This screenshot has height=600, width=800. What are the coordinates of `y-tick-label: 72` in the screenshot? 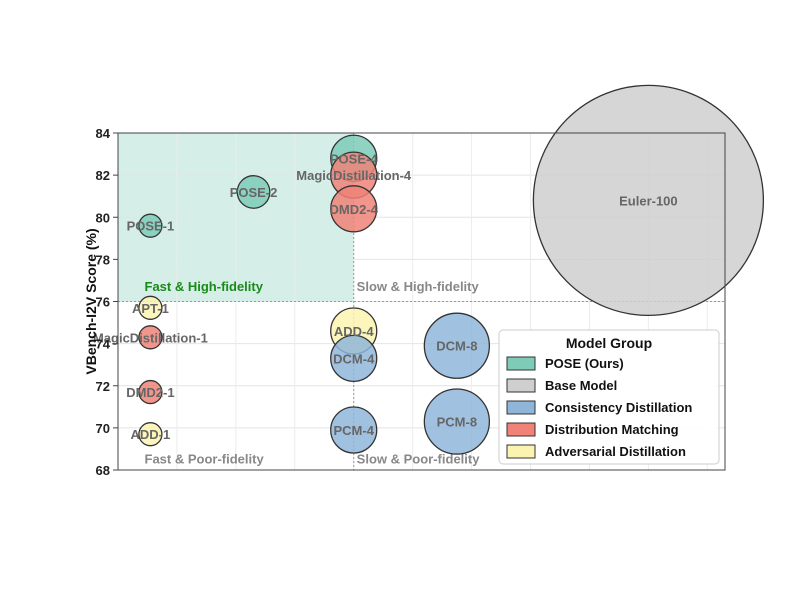 It's located at (103, 386).